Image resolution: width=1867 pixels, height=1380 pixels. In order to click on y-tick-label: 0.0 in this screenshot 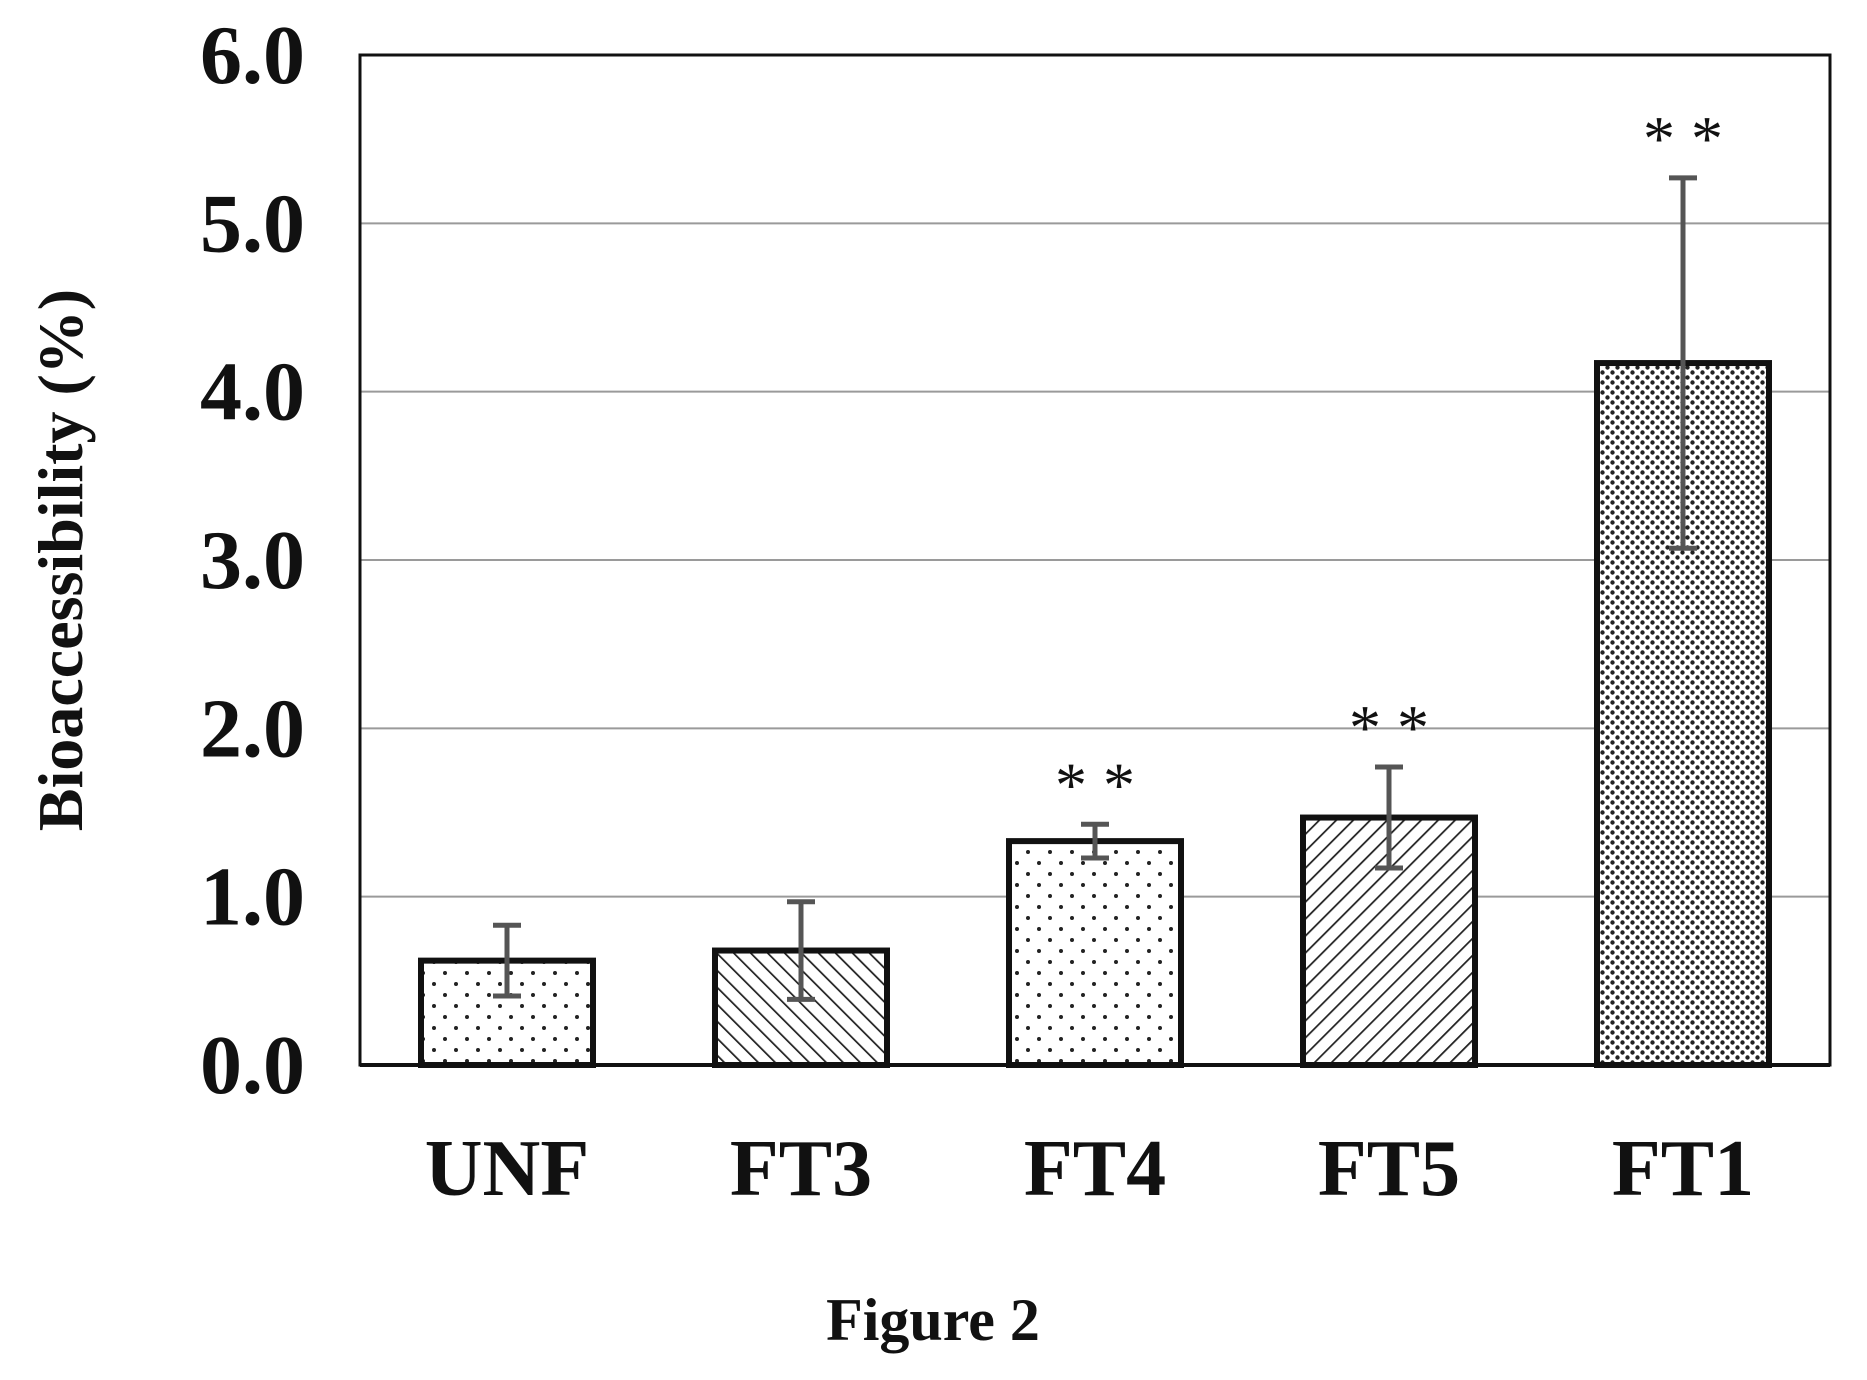, I will do `click(252, 1065)`.